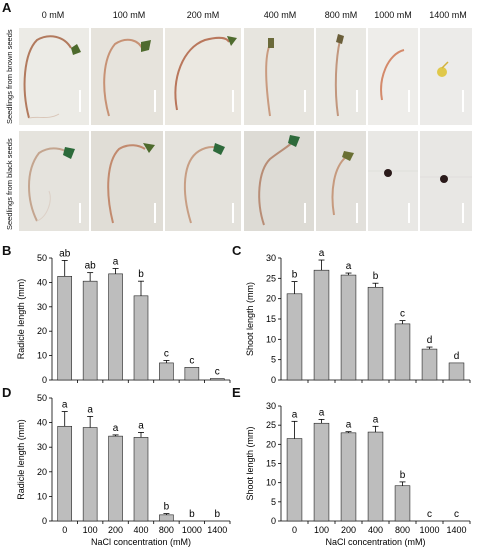 This screenshot has height=550, width=479. I want to click on chart-d-xtick-label-0: 0, so click(64, 530).